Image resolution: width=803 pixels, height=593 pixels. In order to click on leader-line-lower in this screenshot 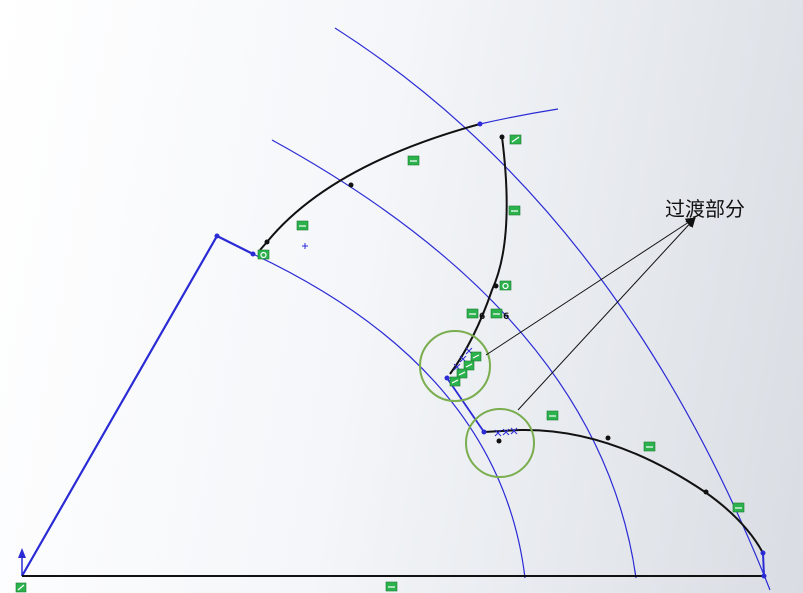, I will do `click(606, 314)`.